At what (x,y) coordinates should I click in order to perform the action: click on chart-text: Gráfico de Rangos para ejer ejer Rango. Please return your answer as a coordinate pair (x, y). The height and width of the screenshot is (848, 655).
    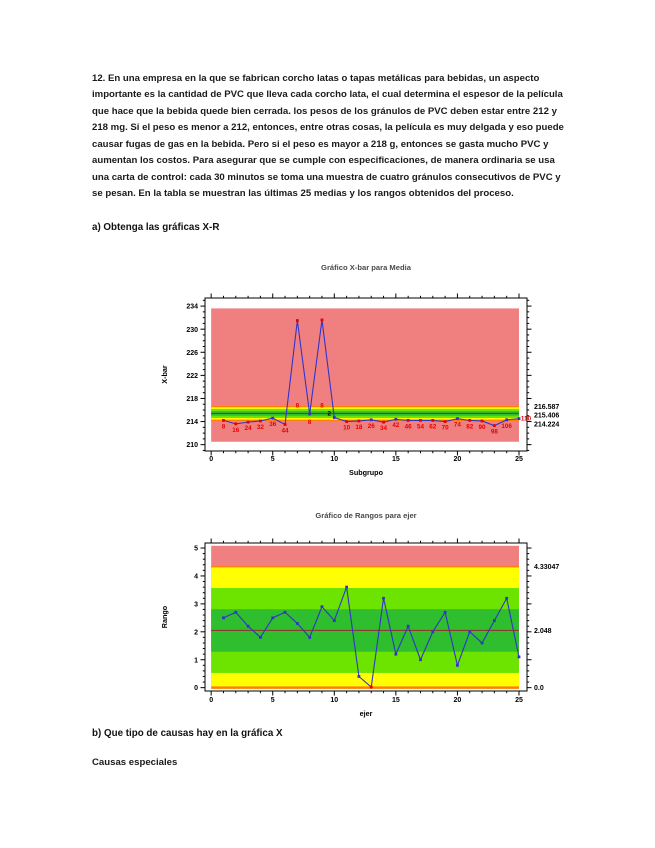
    Looking at the image, I should click on (288, 614).